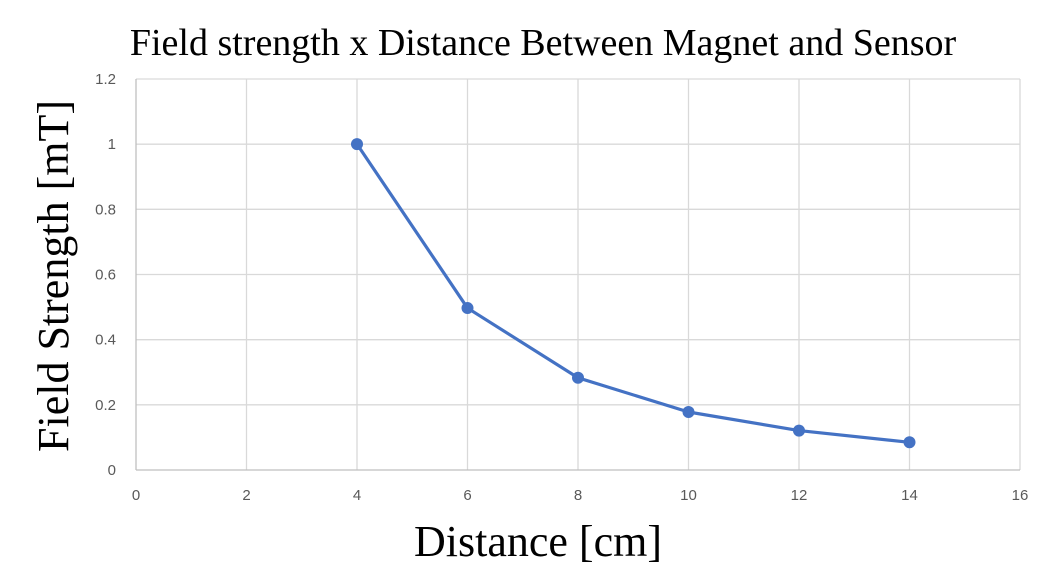 This screenshot has height=574, width=1052. I want to click on y-tick-label: 1.2, so click(105, 79).